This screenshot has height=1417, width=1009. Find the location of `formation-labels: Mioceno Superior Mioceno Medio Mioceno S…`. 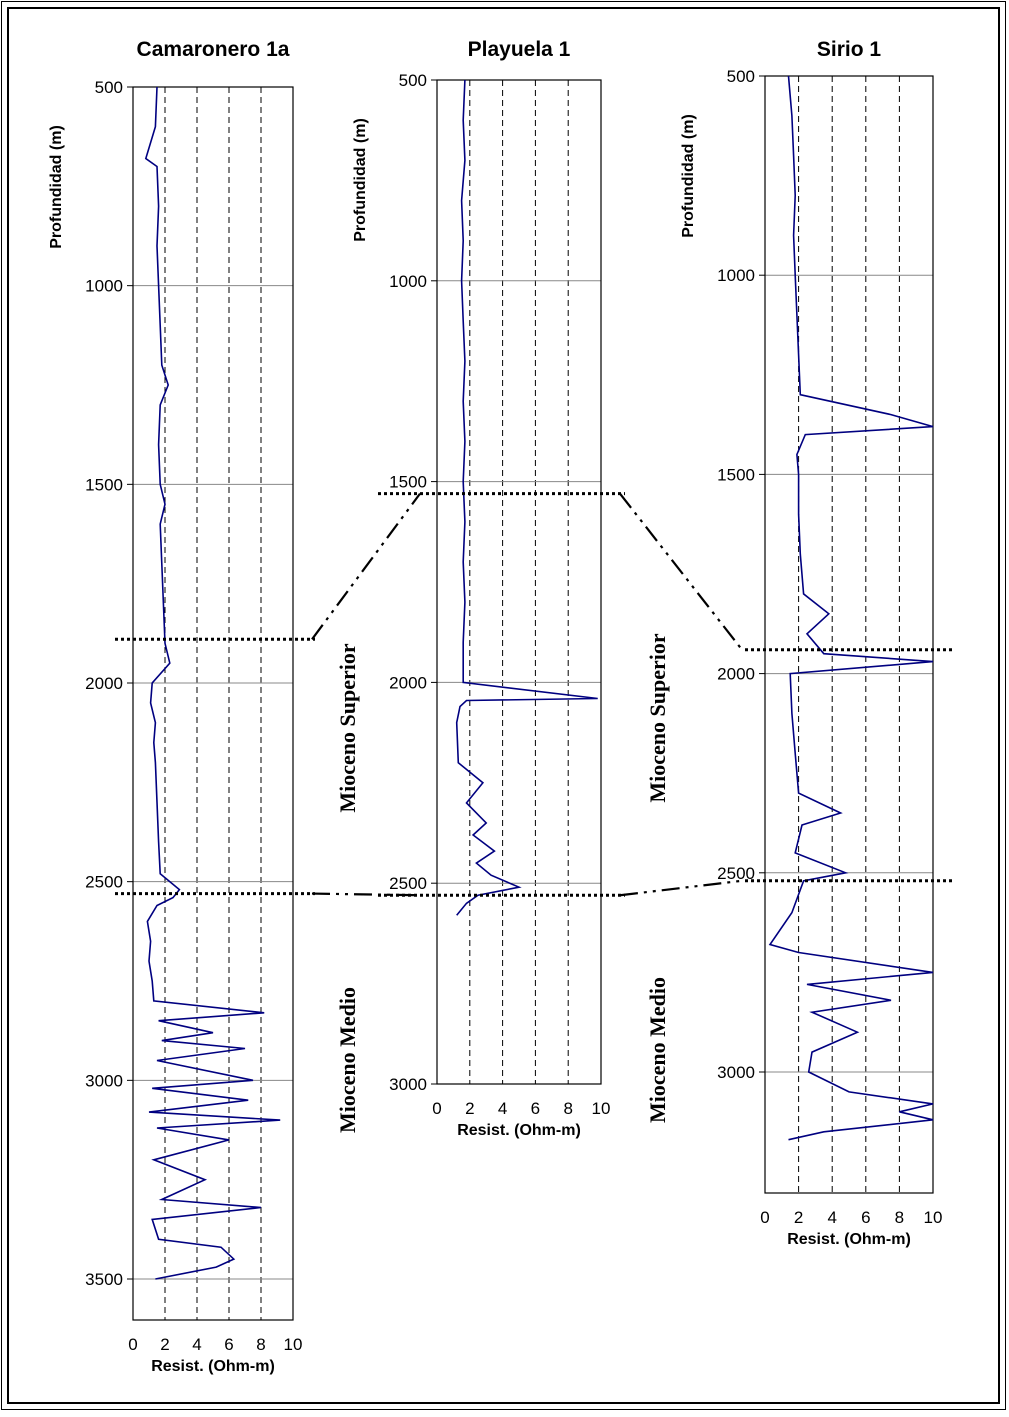

formation-labels: Mioceno Superior Mioceno Medio Mioceno S… is located at coordinates (502, 883).